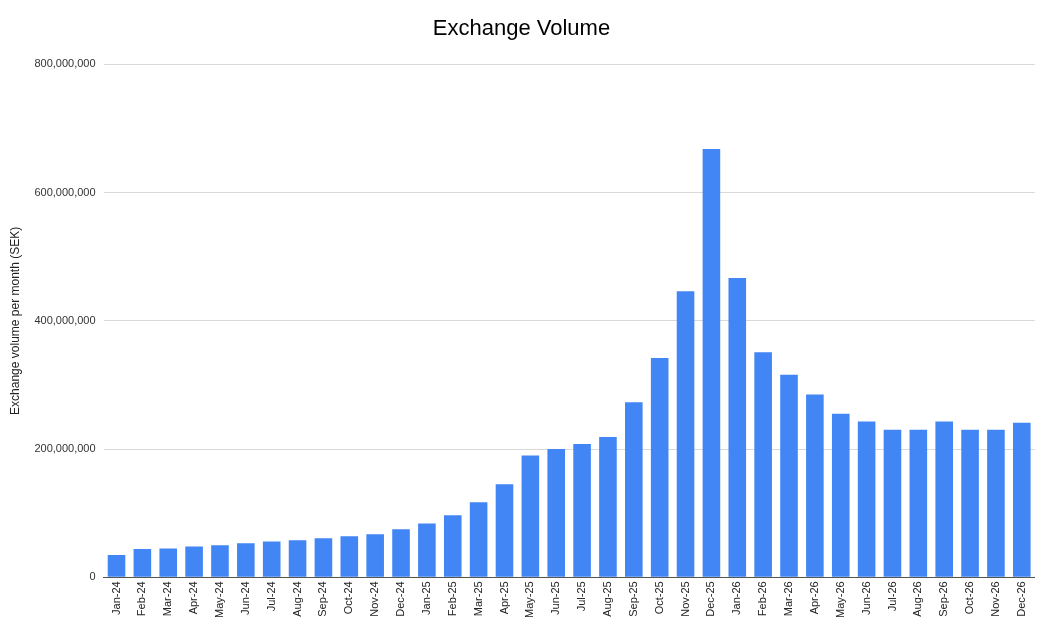 The height and width of the screenshot is (622, 1039). I want to click on x-tick-label: Mar-26, so click(788, 599).